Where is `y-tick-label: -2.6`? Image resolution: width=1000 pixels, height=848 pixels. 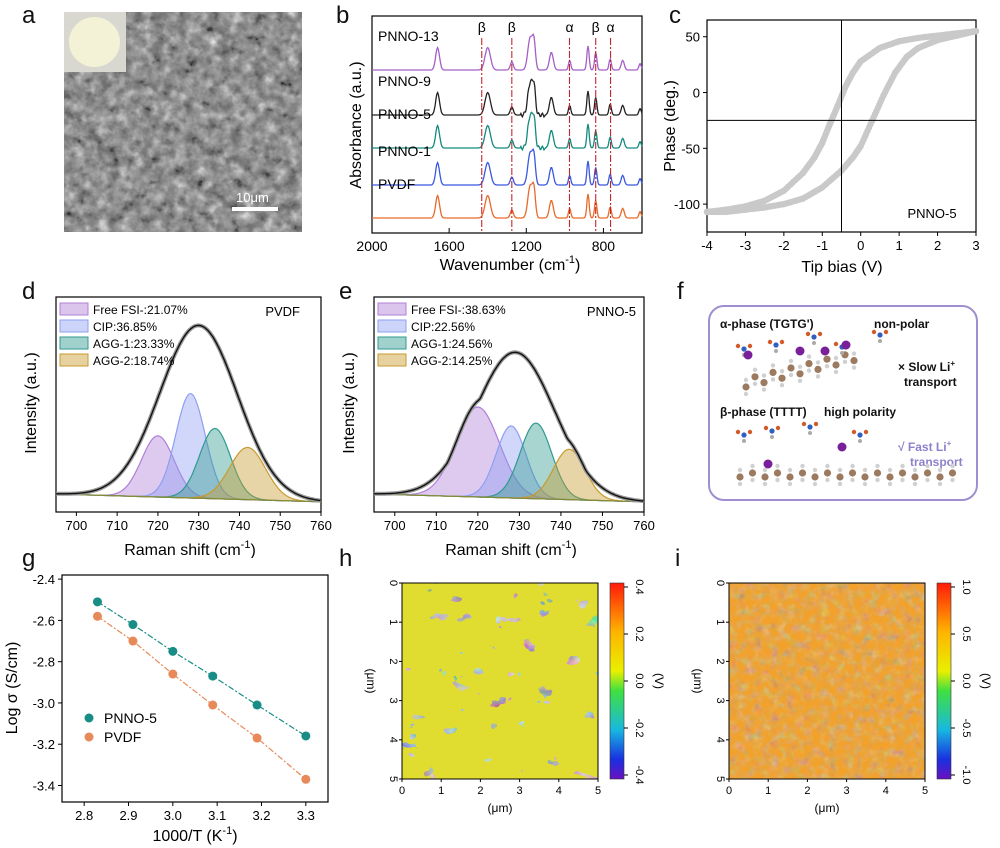
y-tick-label: -2.6 is located at coordinates (44, 620).